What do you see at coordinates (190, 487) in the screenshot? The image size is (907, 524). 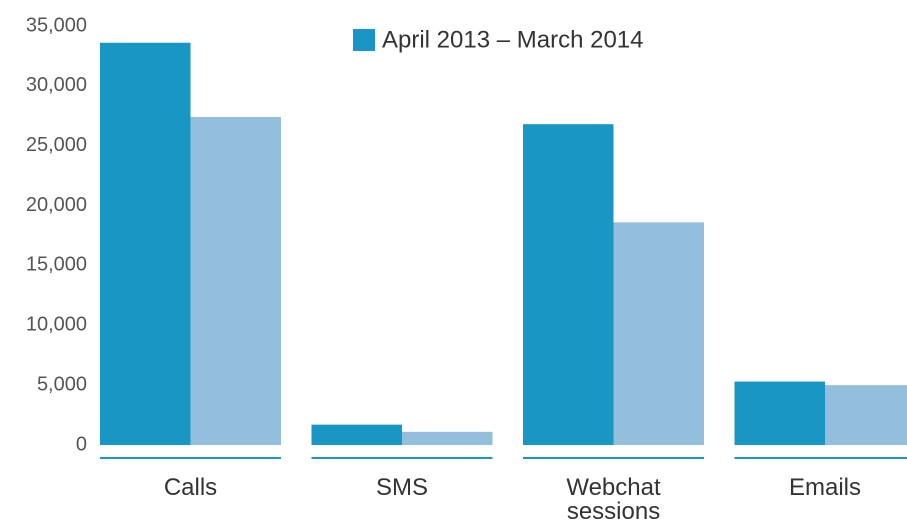 I see `x-tick-label: Calls` at bounding box center [190, 487].